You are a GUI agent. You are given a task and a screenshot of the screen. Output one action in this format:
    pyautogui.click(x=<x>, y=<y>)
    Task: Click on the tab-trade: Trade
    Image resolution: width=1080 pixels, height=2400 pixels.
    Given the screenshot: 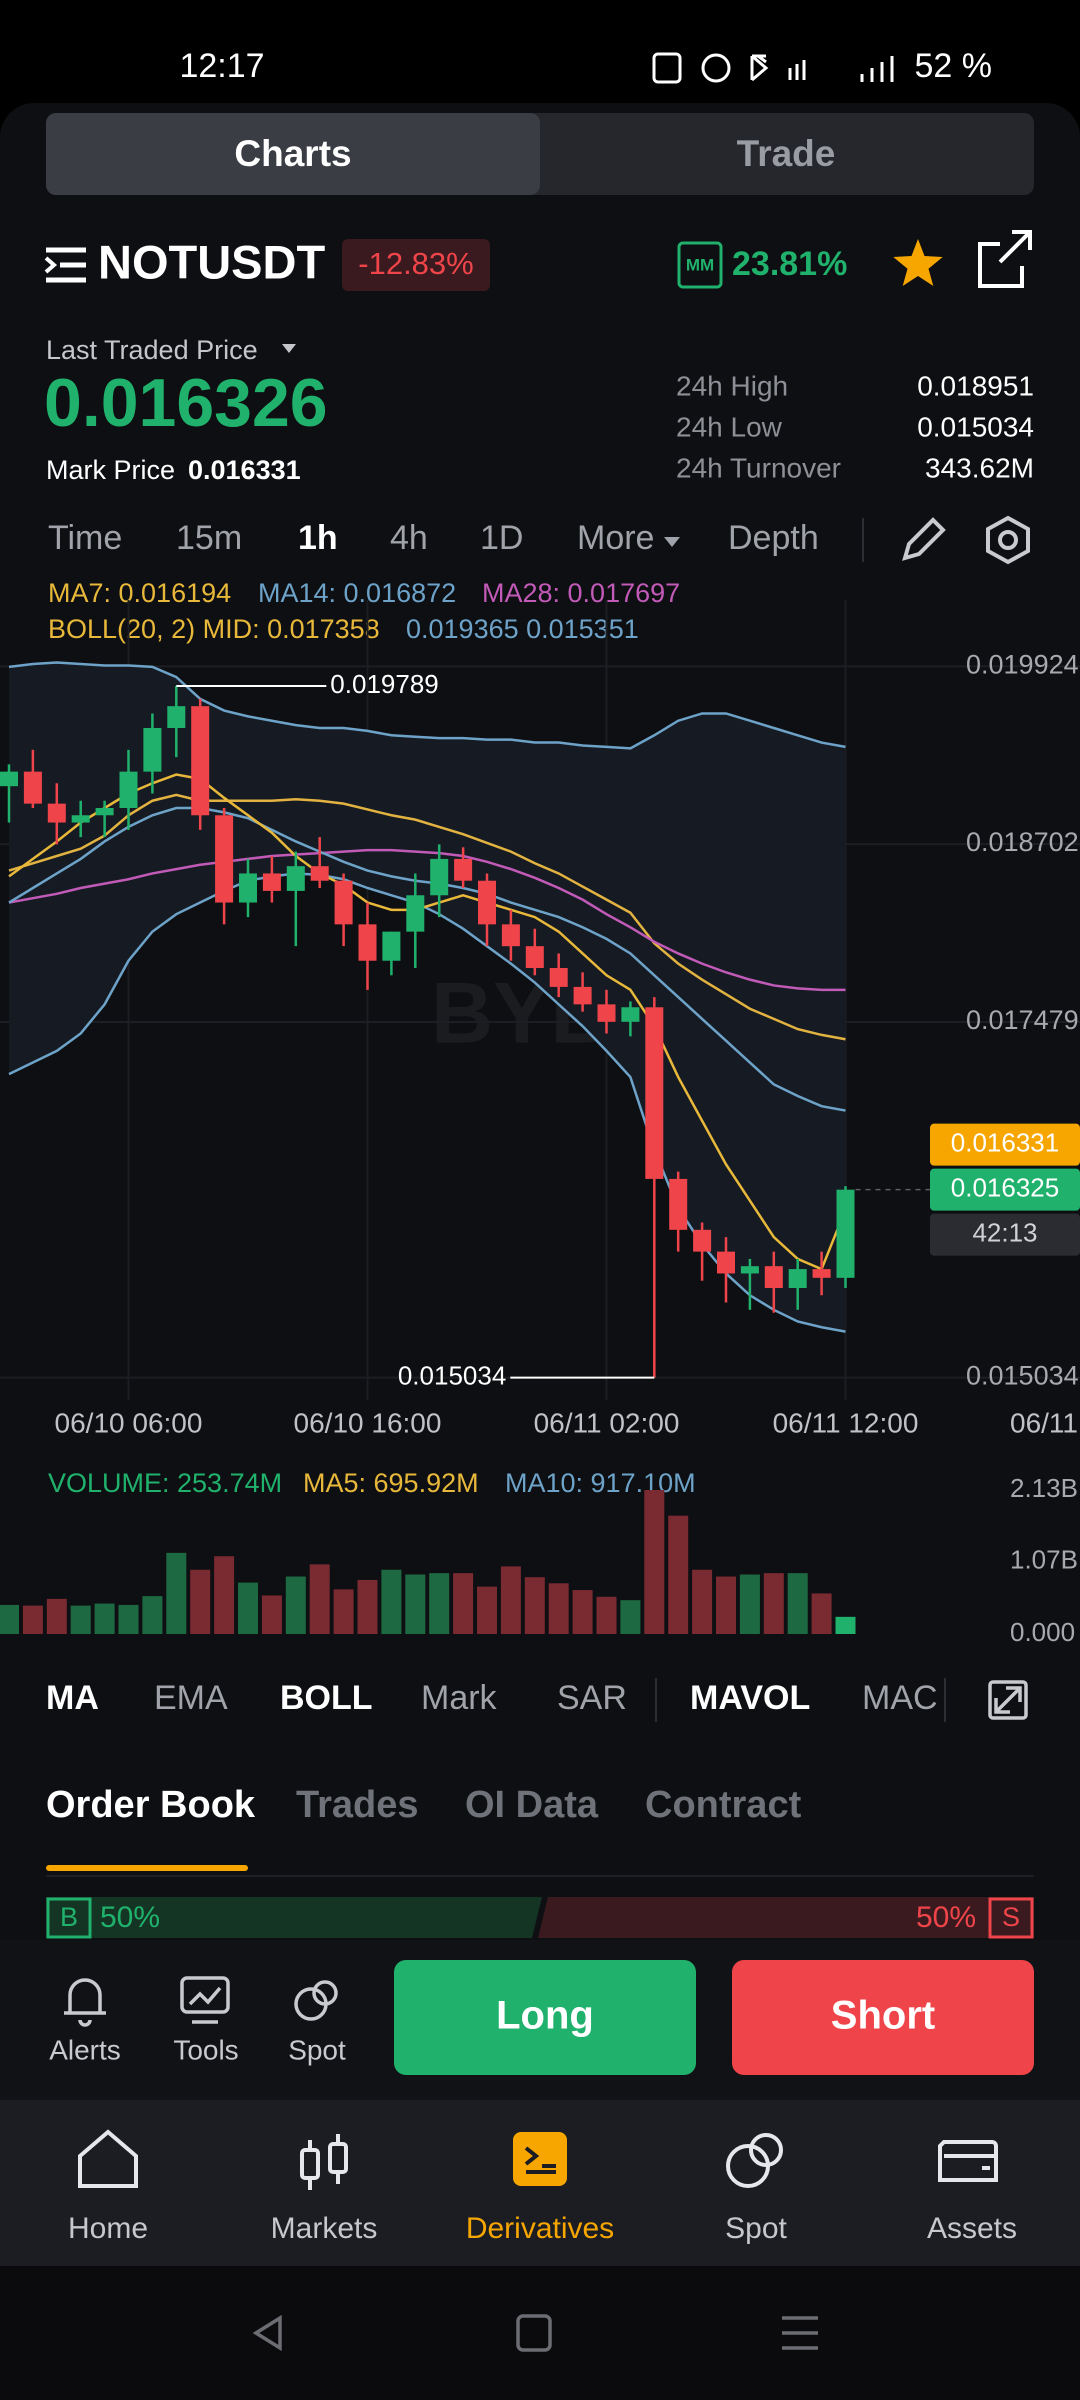 What is the action you would take?
    pyautogui.click(x=786, y=153)
    